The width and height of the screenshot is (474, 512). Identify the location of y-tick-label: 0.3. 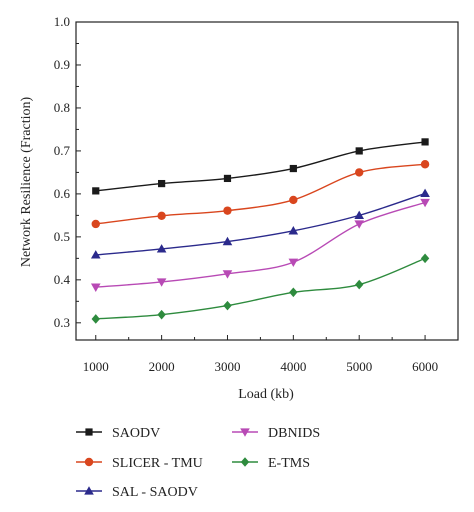
(62, 322).